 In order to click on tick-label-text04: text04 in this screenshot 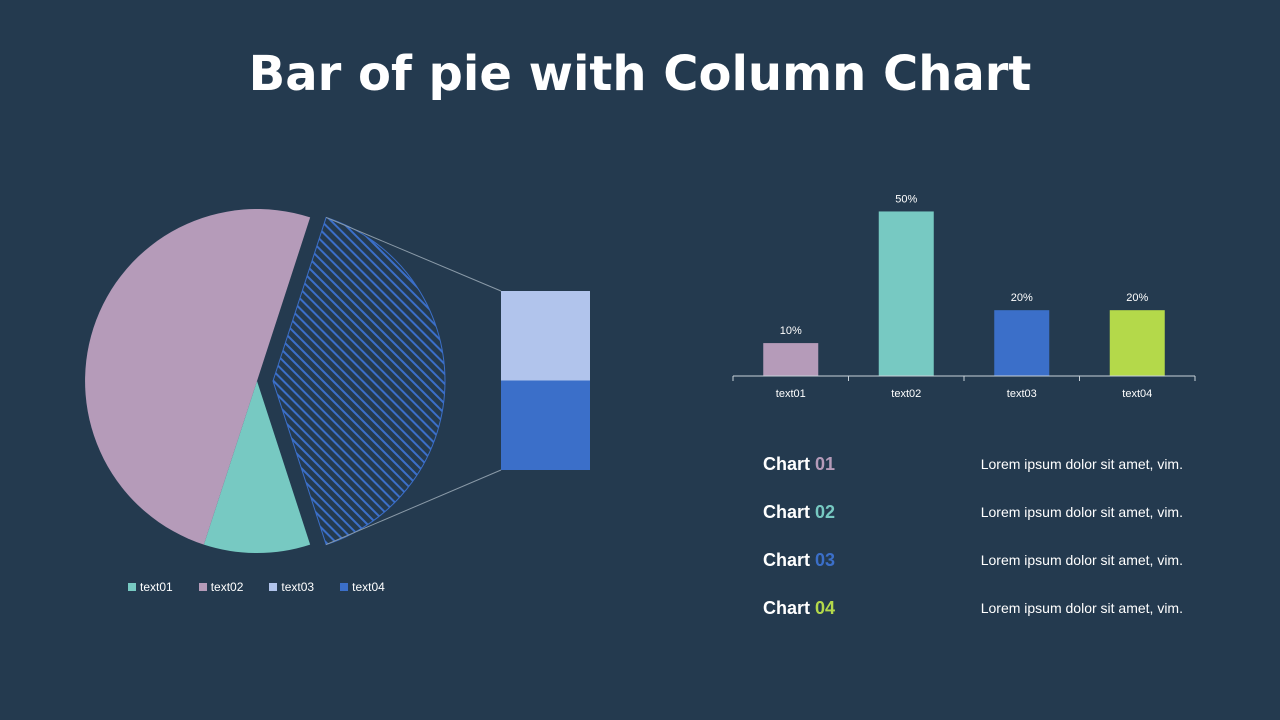, I will do `click(1137, 394)`.